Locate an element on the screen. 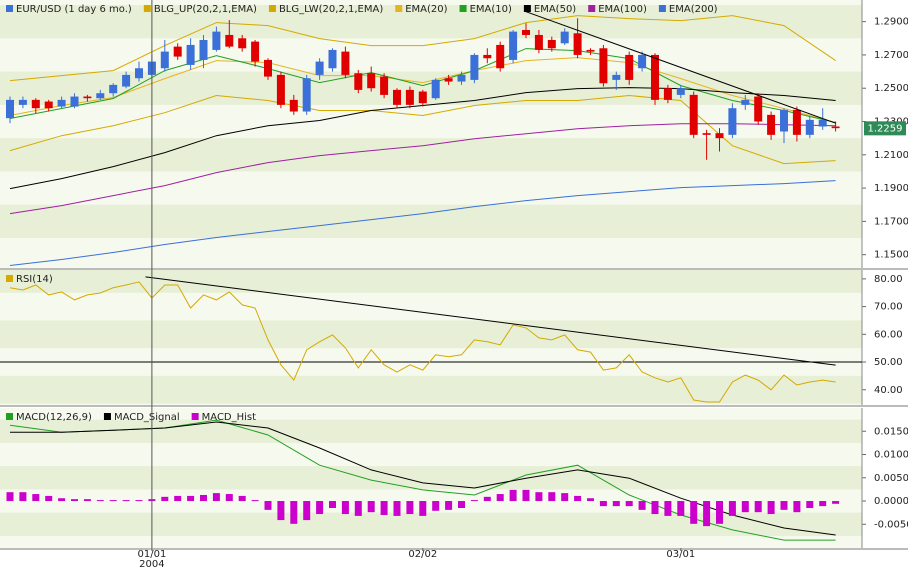  legend-label: EMA(200) is located at coordinates (693, 9).